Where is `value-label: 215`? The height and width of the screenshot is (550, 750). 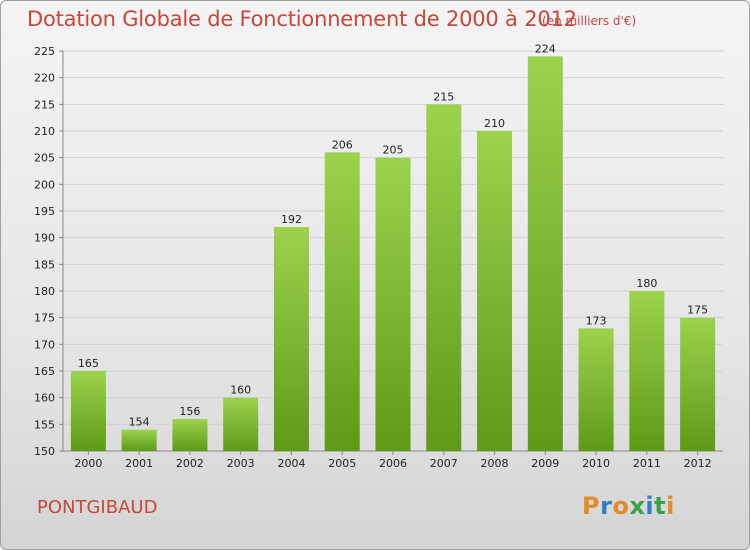
value-label: 215 is located at coordinates (443, 96).